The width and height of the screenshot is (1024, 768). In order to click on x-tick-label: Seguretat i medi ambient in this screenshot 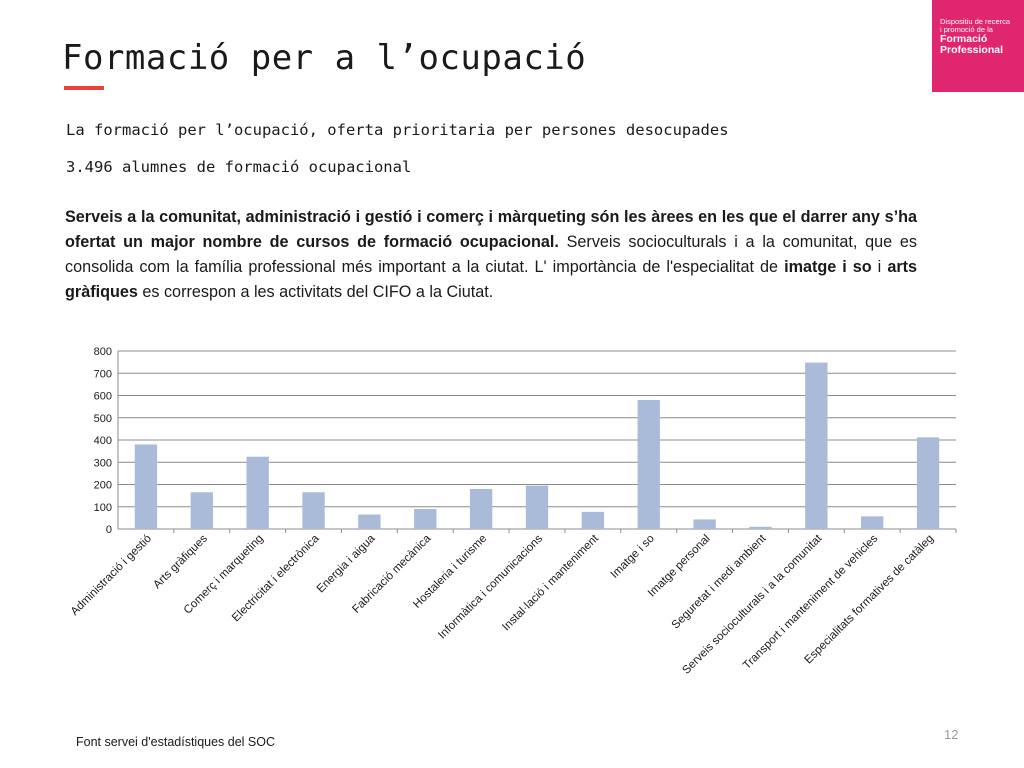, I will do `click(719, 581)`.